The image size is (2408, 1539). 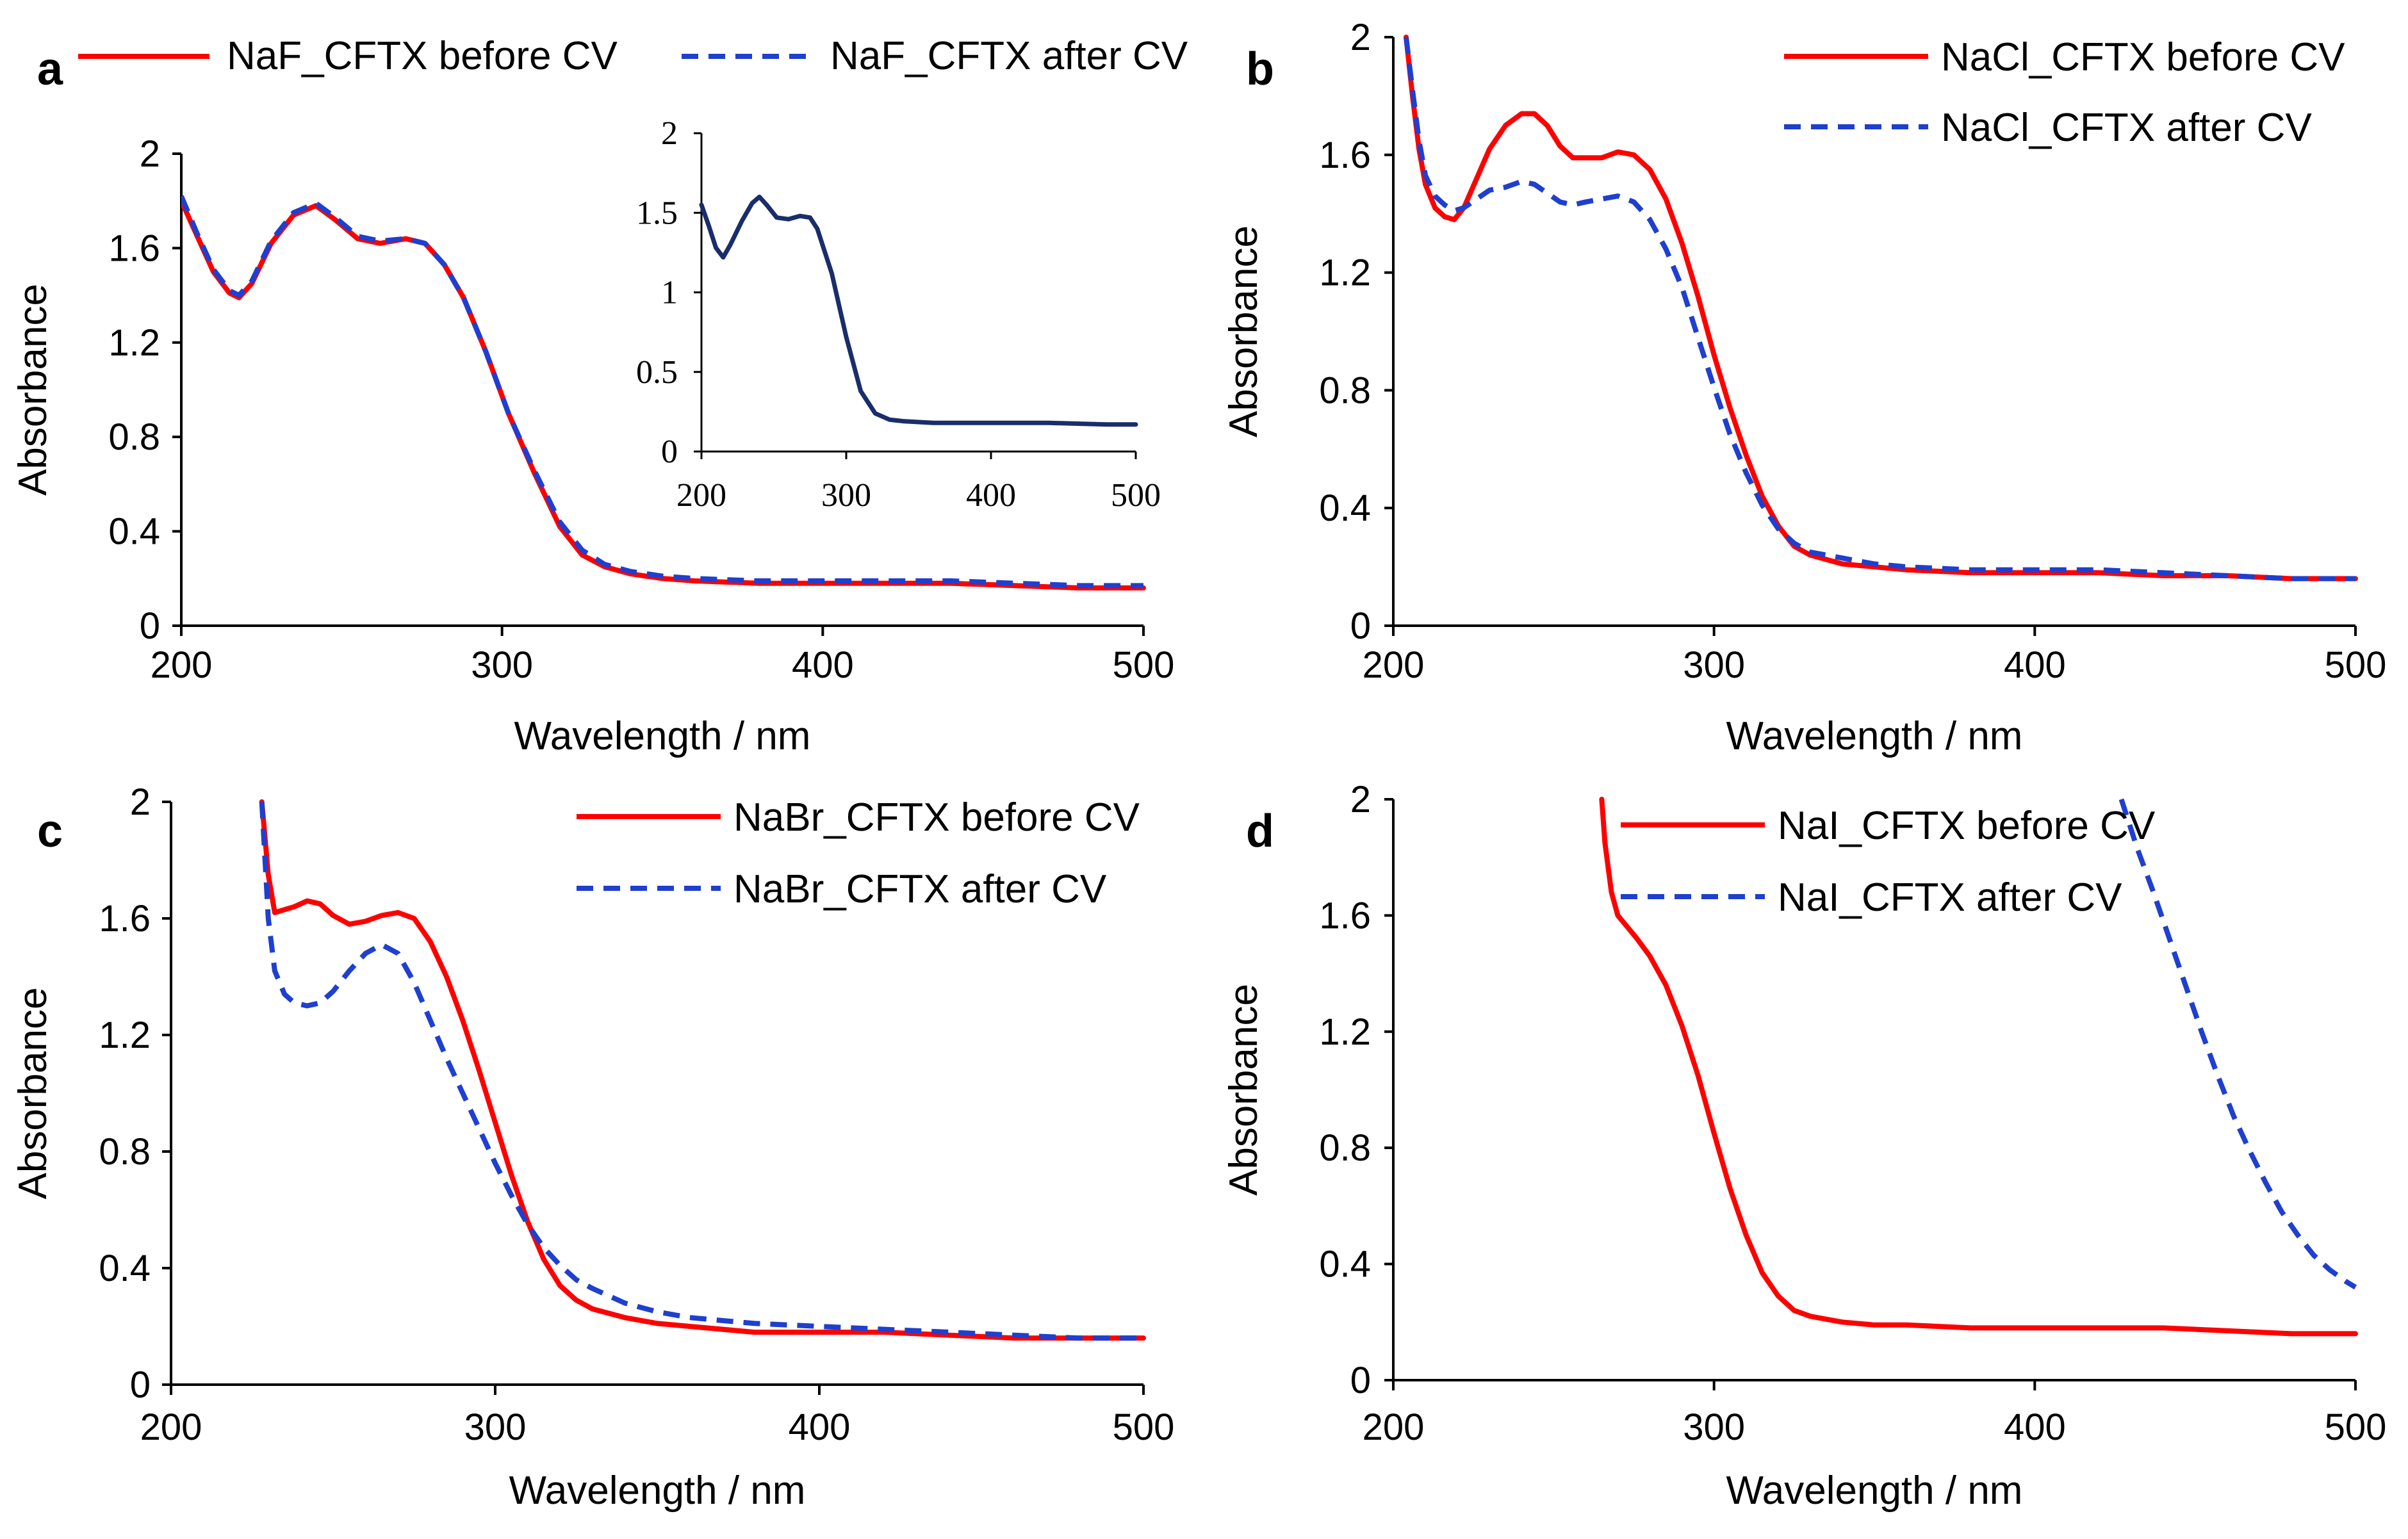 What do you see at coordinates (1136, 495) in the screenshot?
I see `inset-x-tick-label: 500` at bounding box center [1136, 495].